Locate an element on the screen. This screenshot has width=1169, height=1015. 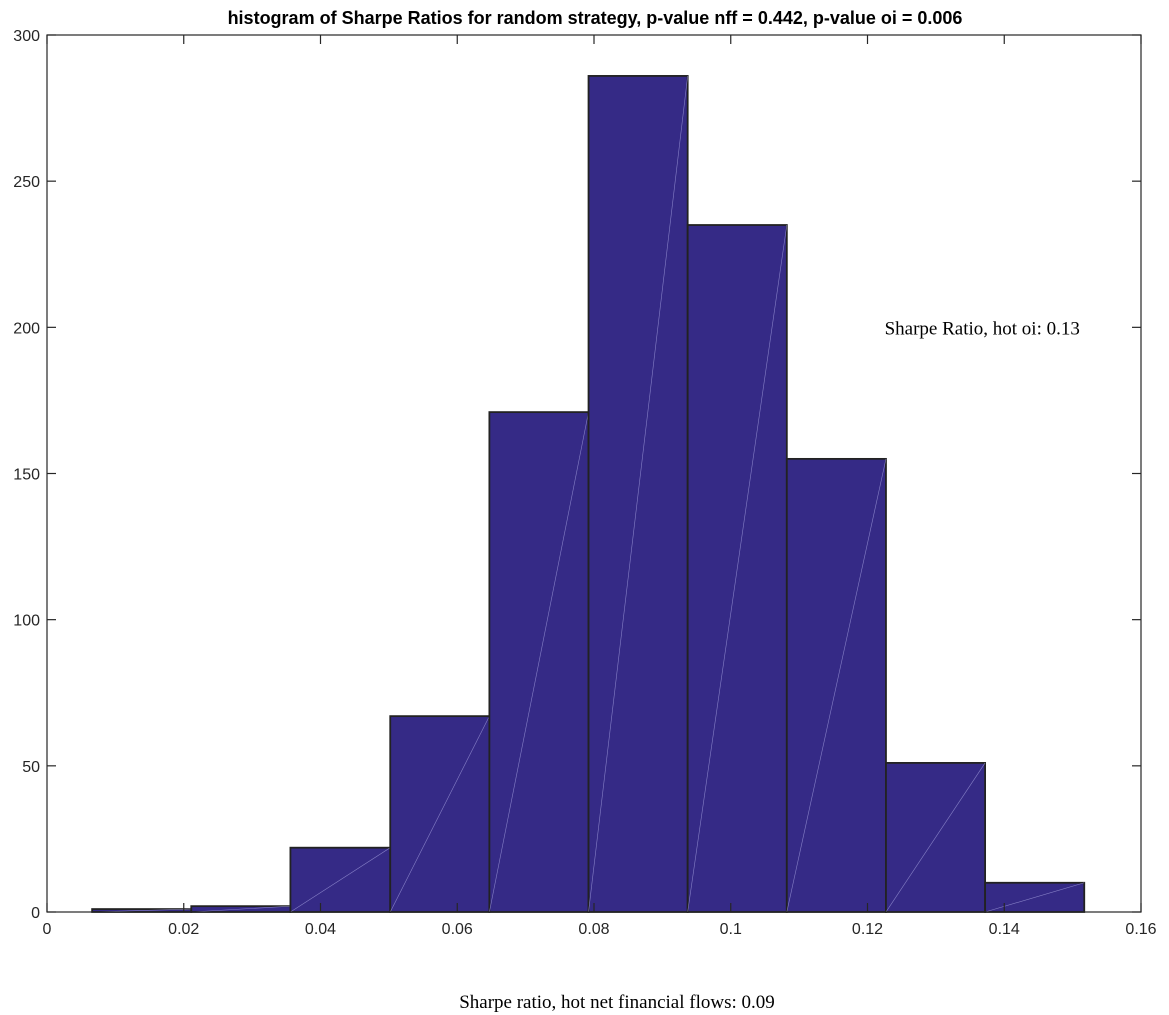
x-tick-label: 0.08 is located at coordinates (593, 929).